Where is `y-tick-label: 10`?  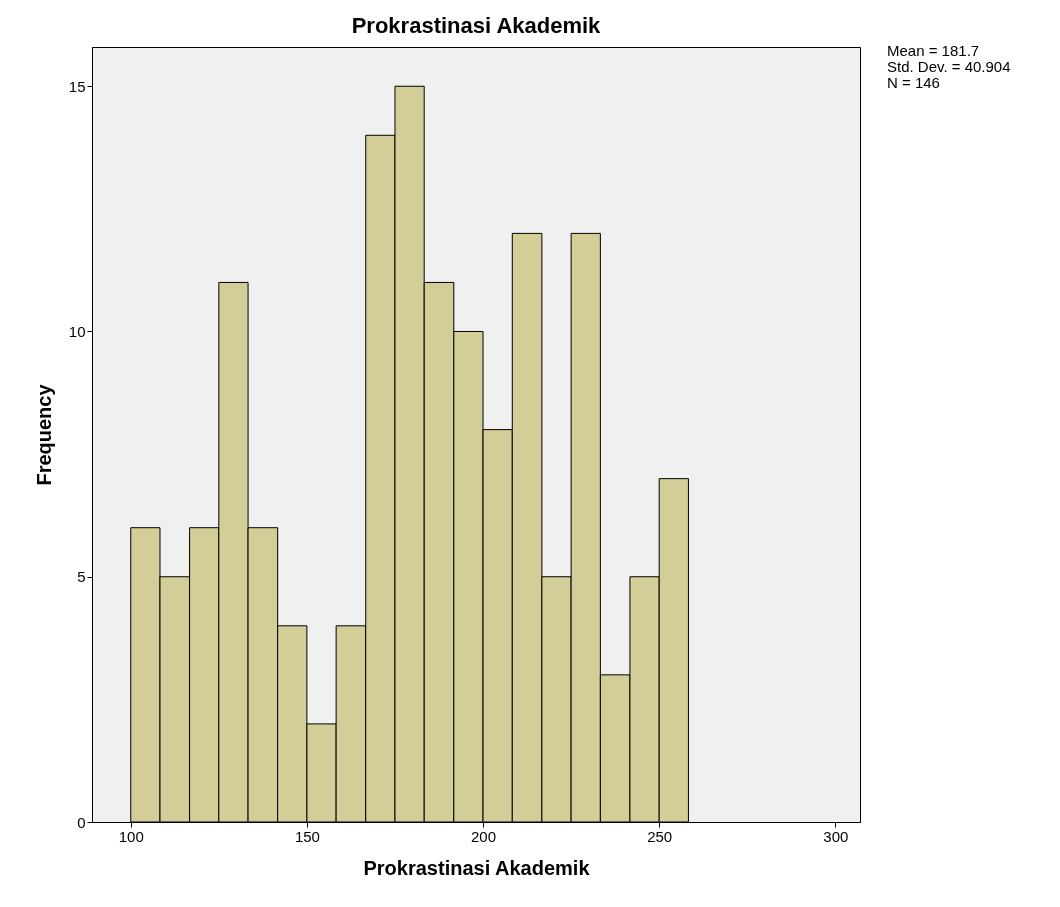 y-tick-label: 10 is located at coordinates (77, 331).